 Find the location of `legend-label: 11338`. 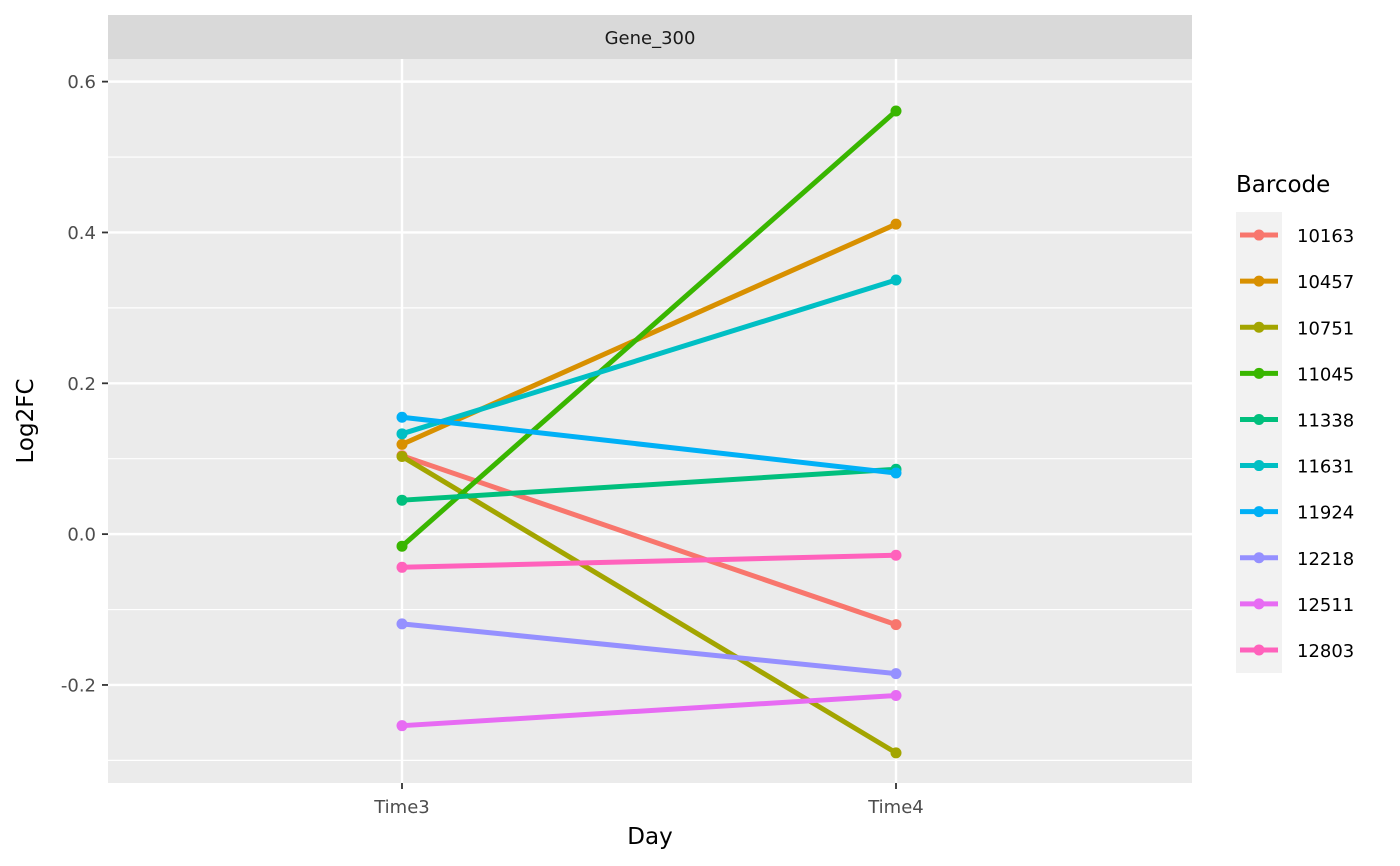

legend-label: 11338 is located at coordinates (1325, 420).